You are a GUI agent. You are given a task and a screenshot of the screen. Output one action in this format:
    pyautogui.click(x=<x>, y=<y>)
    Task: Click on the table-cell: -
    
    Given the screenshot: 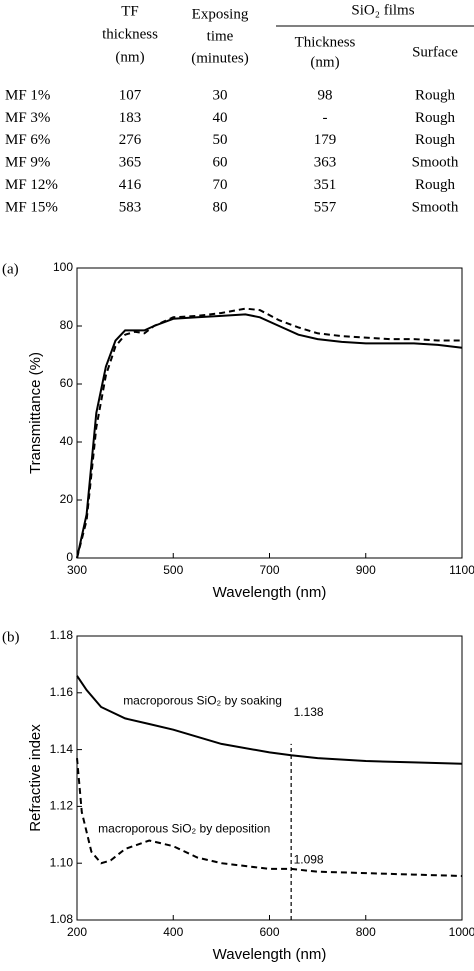 What is the action you would take?
    pyautogui.click(x=325, y=118)
    